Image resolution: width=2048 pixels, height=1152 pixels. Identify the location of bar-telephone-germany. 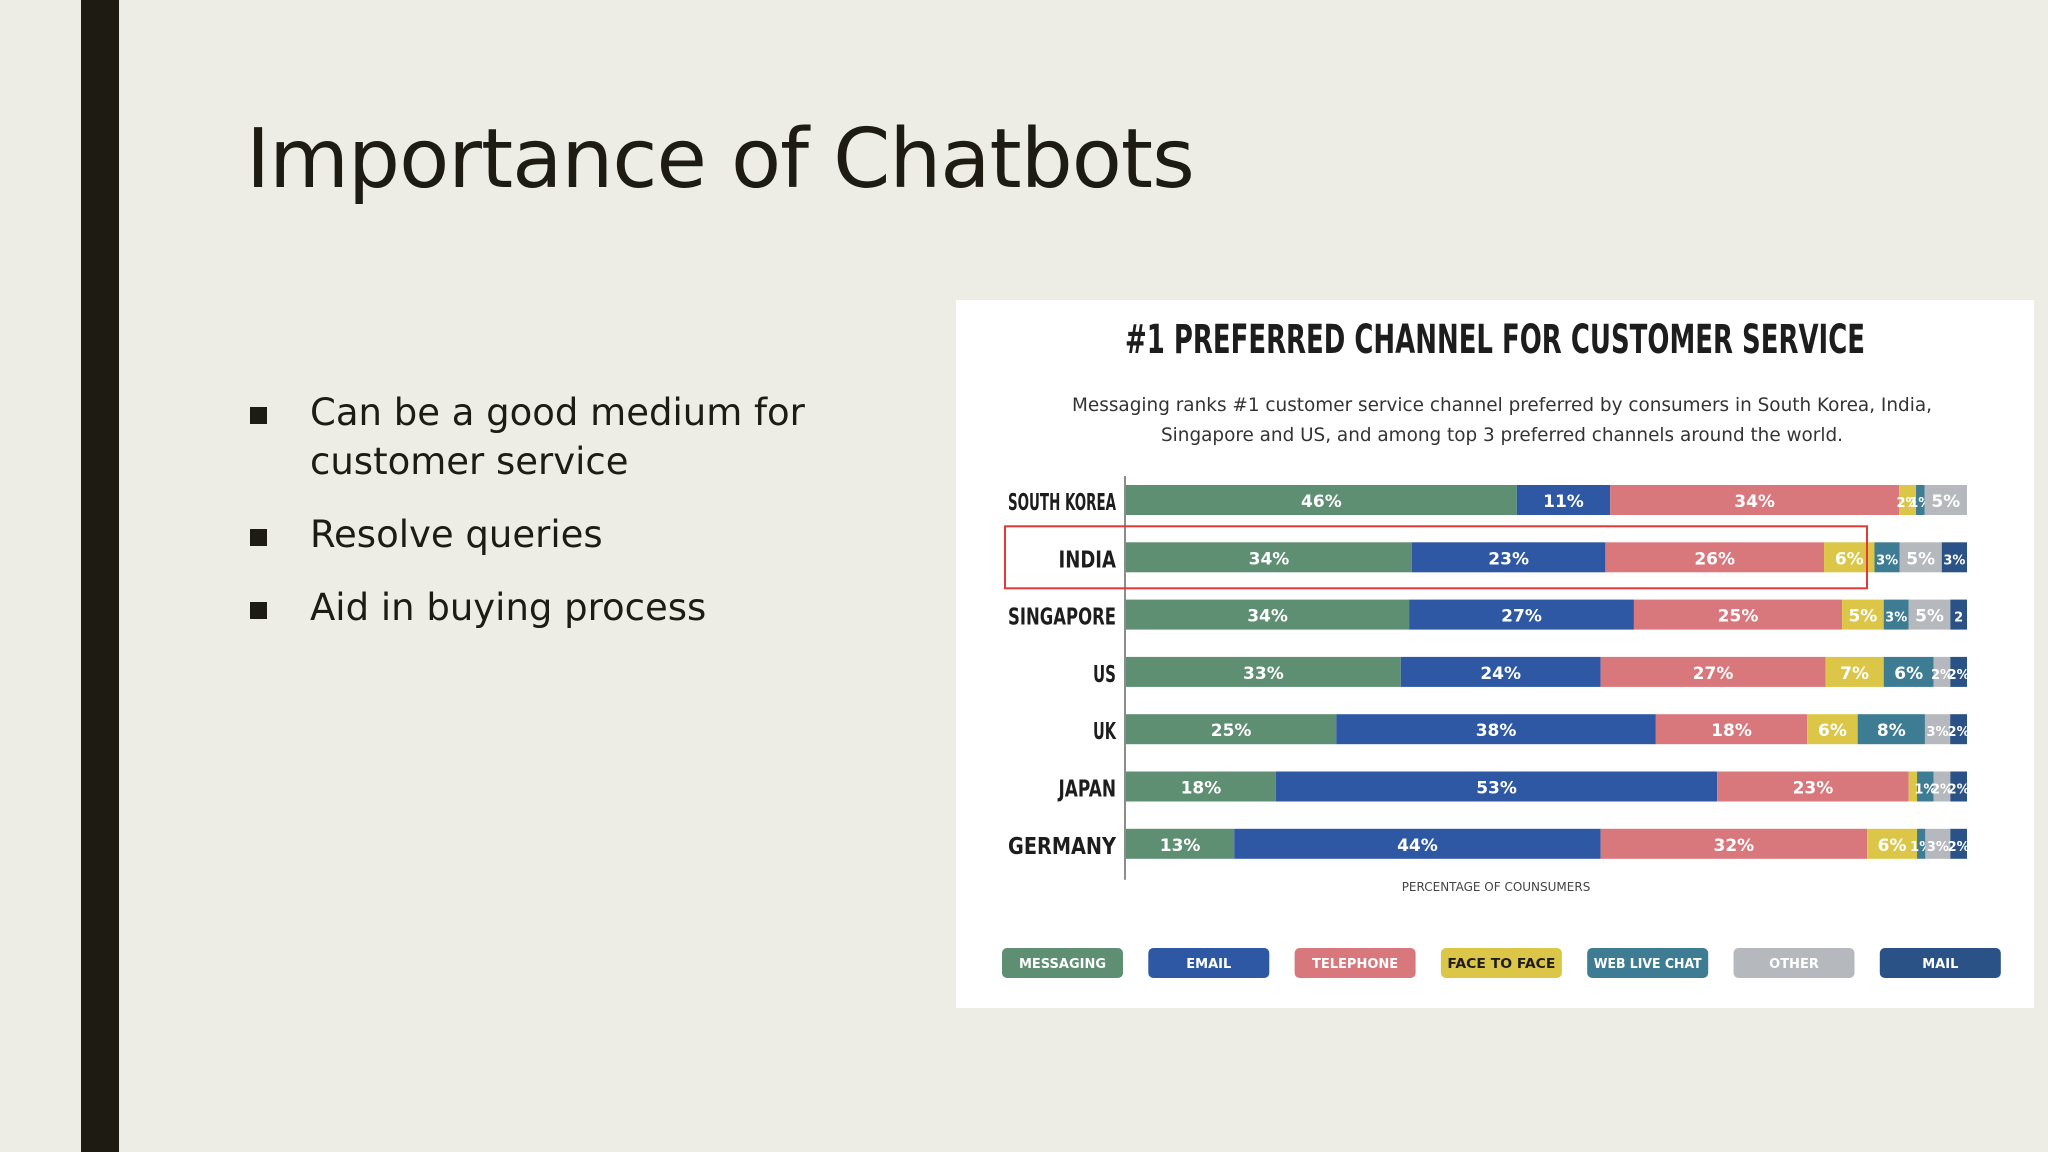
(1734, 843).